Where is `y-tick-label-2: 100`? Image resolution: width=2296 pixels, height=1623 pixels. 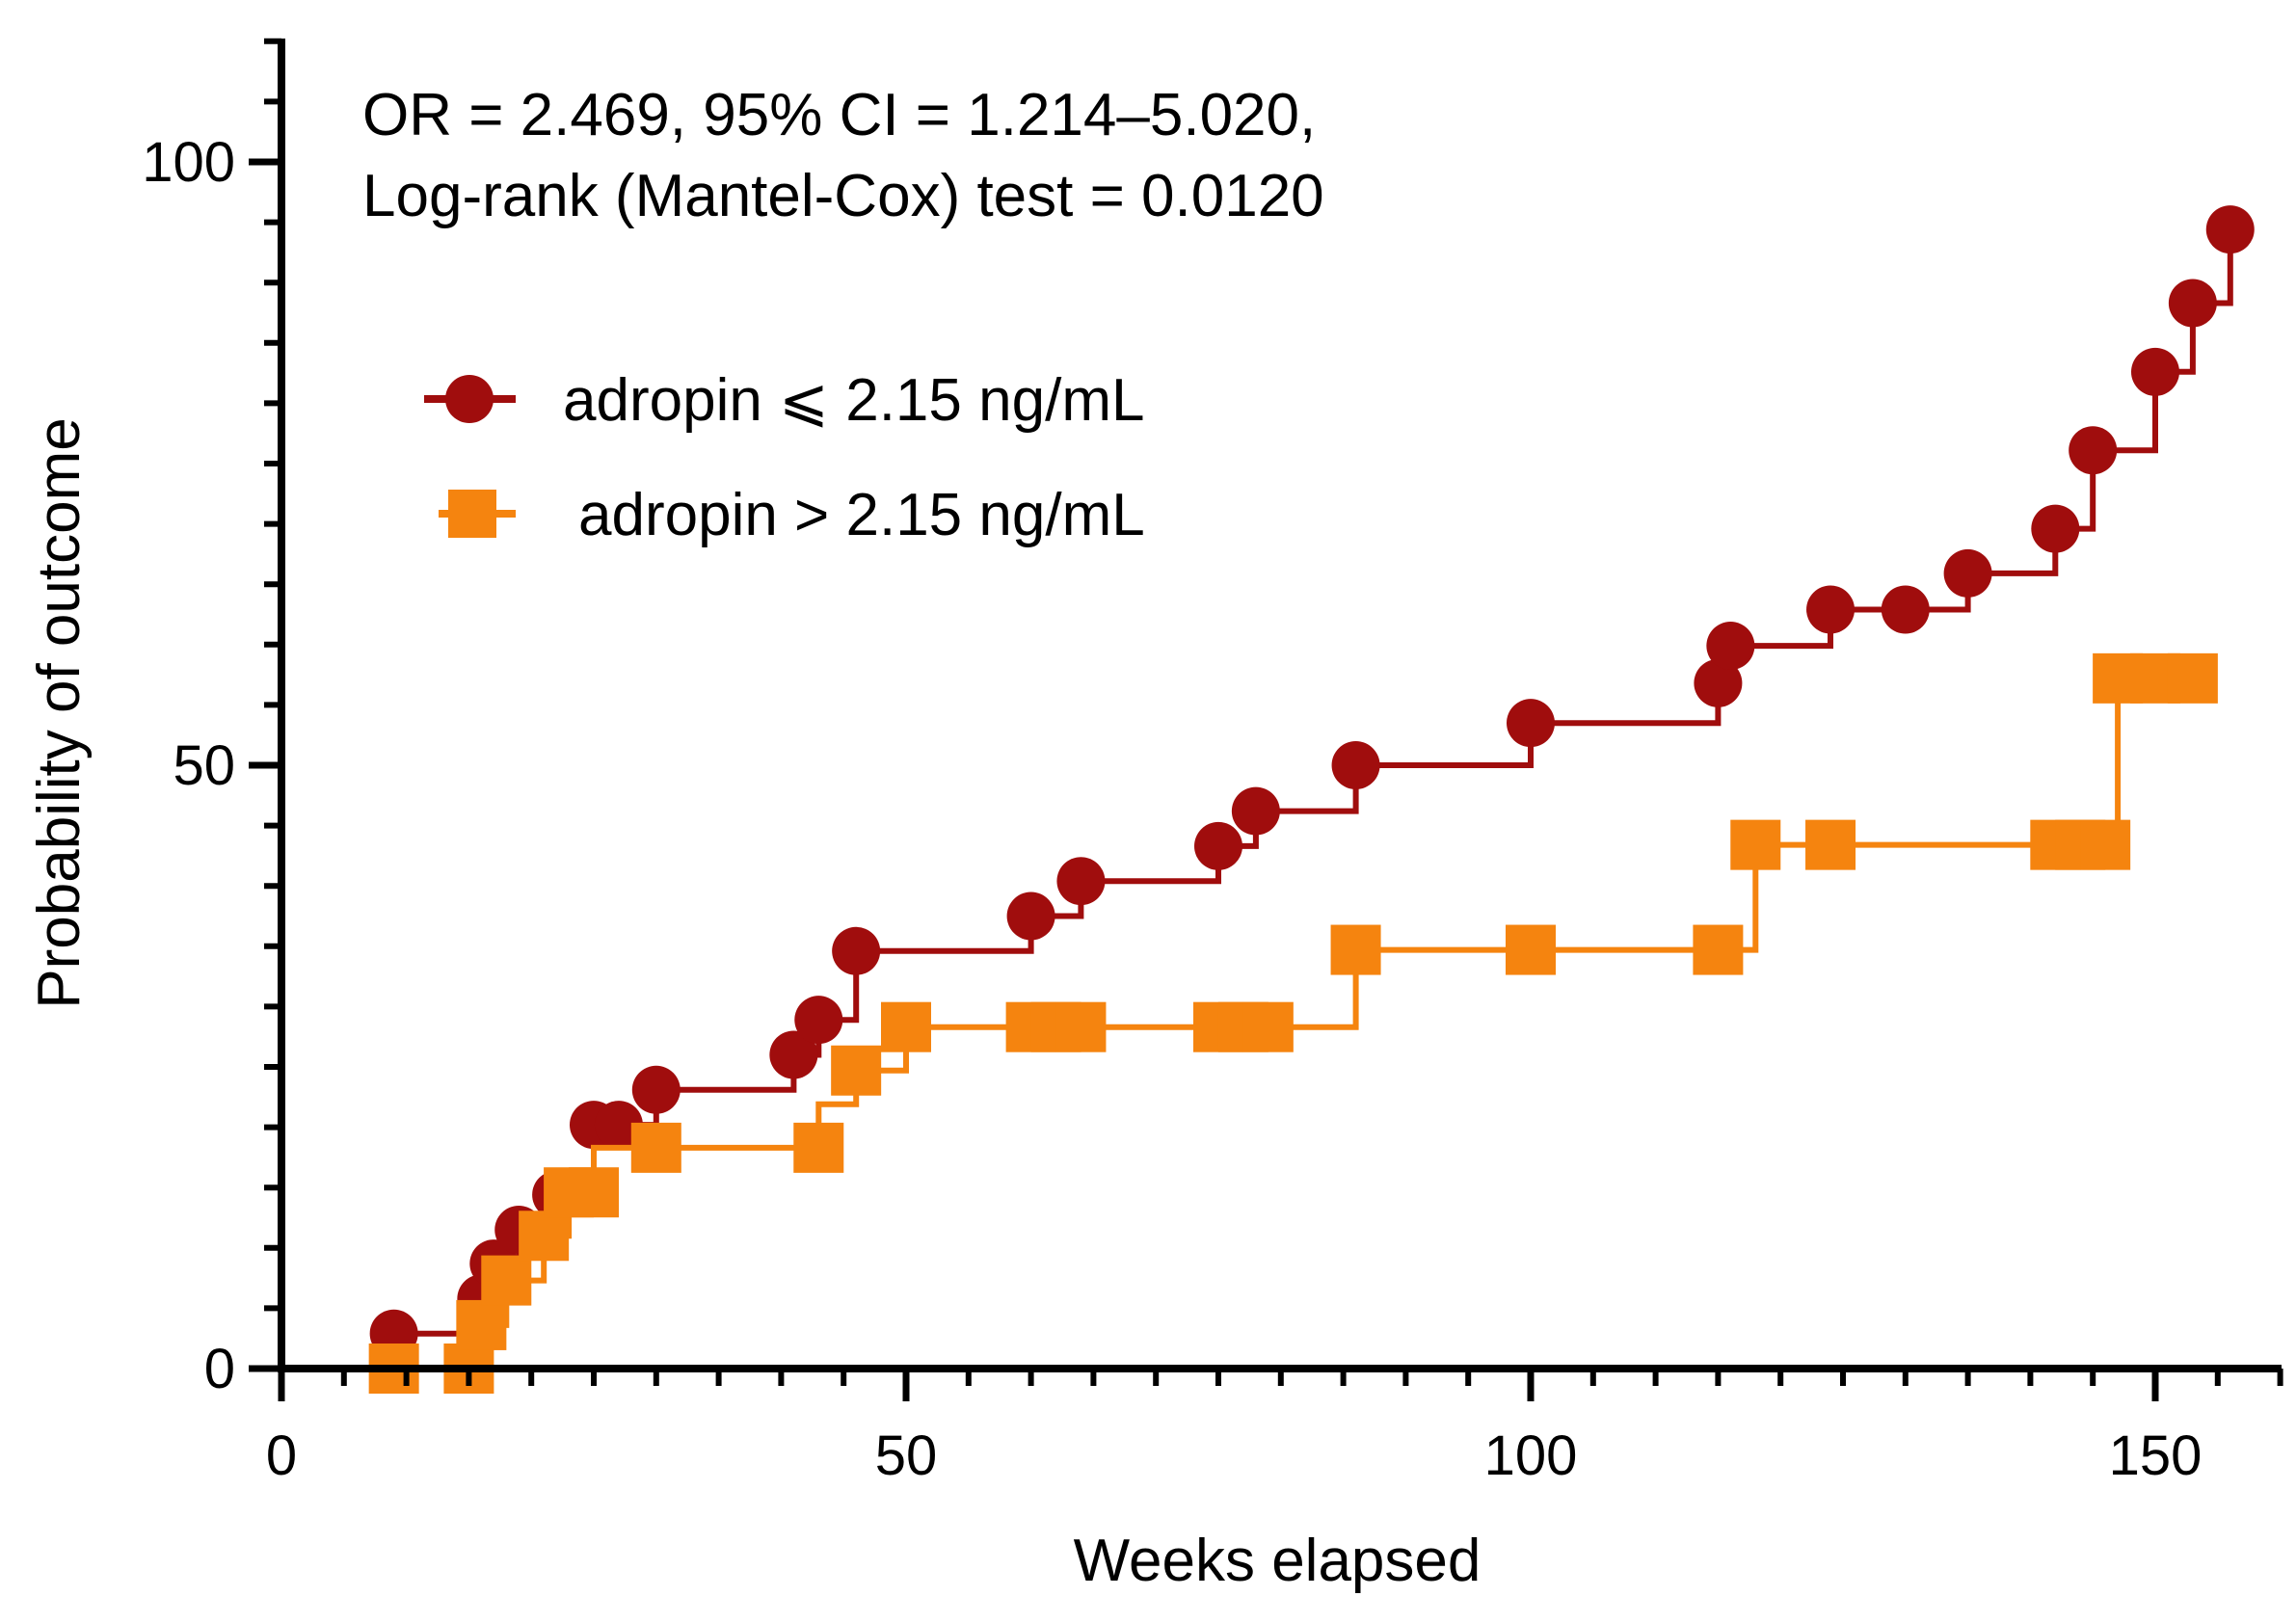 y-tick-label-2: 100 is located at coordinates (188, 162).